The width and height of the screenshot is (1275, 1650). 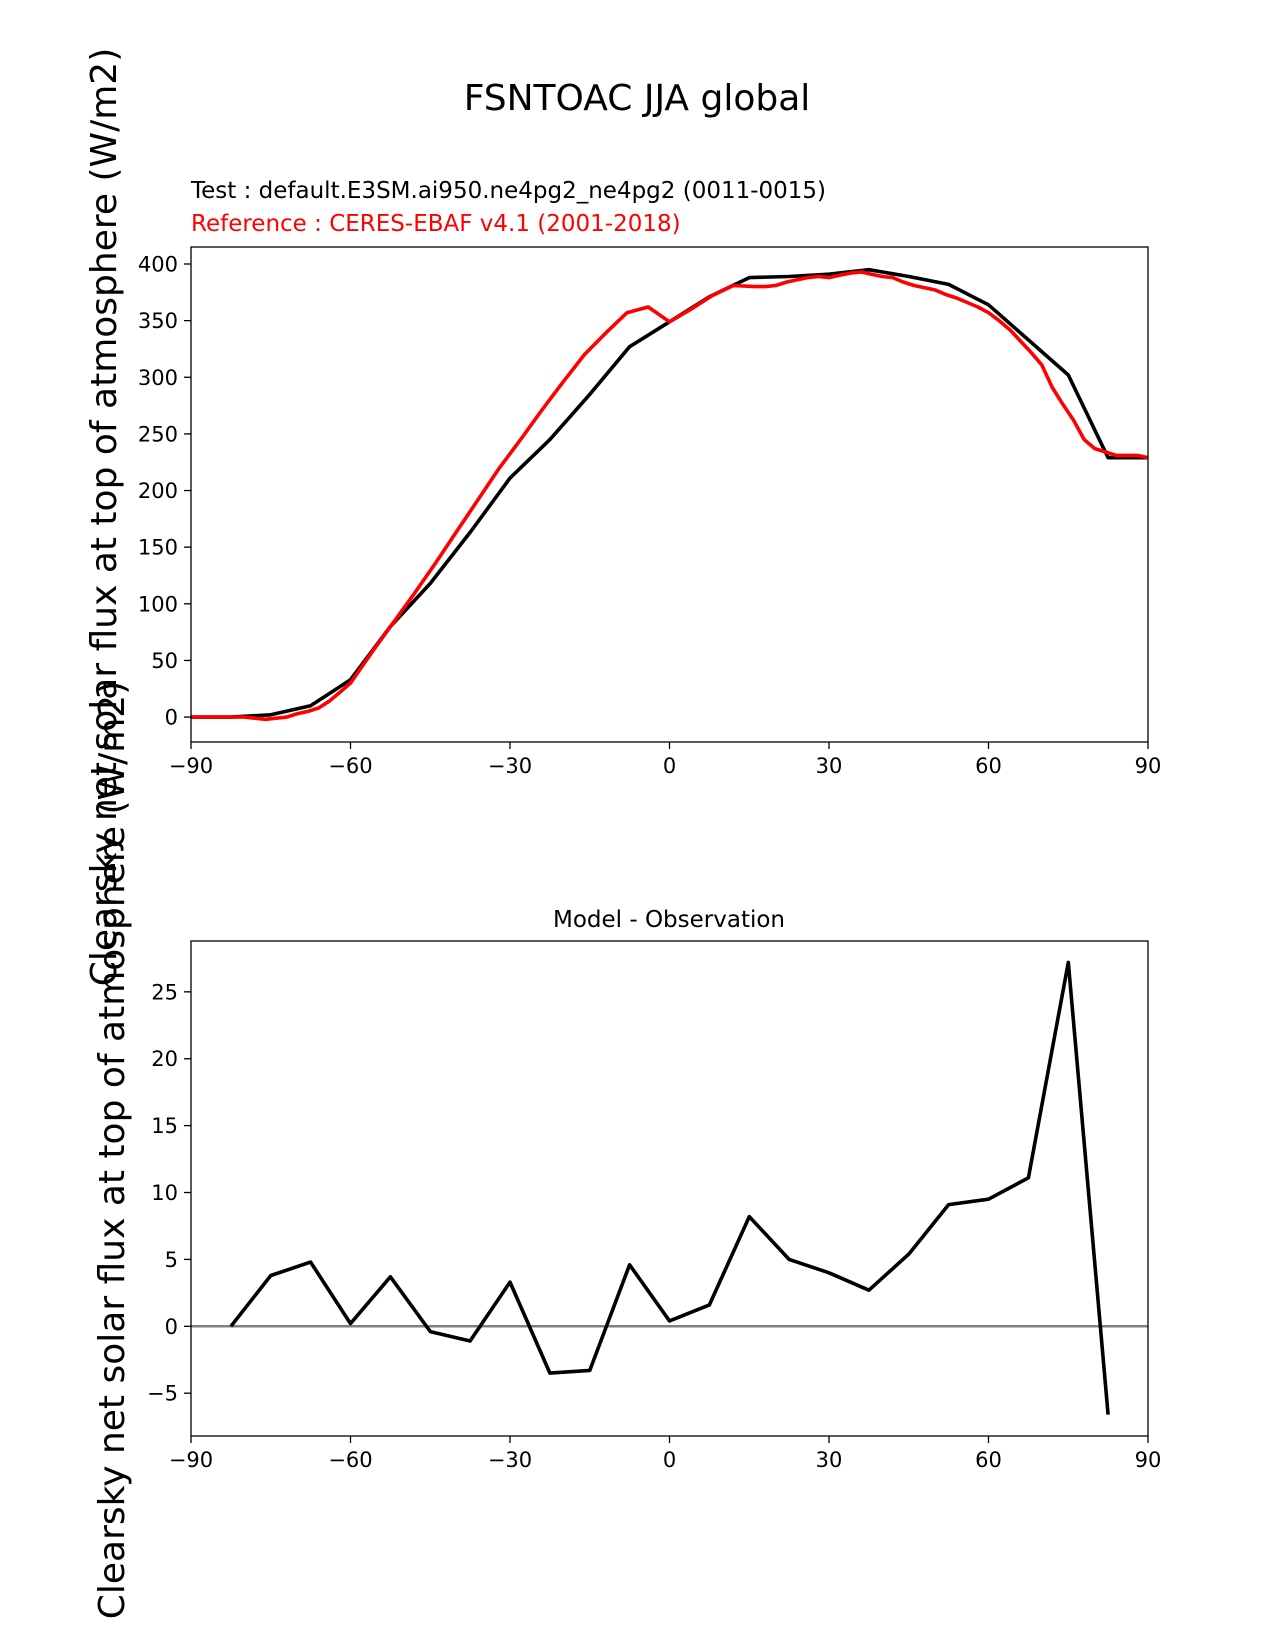 What do you see at coordinates (436, 224) in the screenshot?
I see `reference-label: Reference : CERES-EBAF v4.1 (2001-2018)` at bounding box center [436, 224].